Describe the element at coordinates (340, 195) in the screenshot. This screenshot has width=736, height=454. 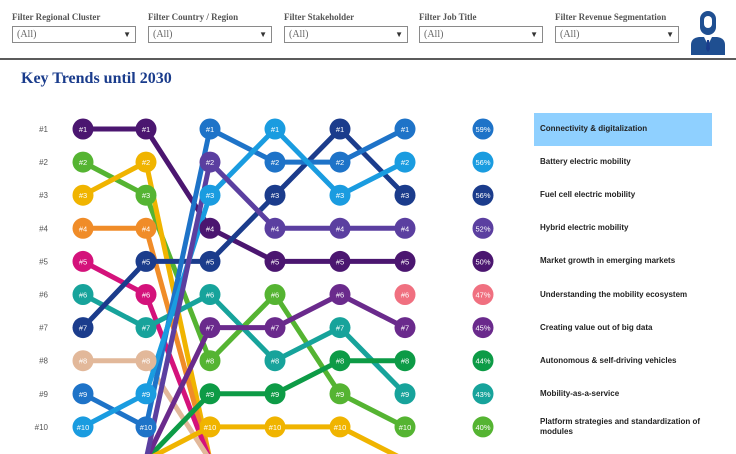
I see `rank-dot-label: #3` at that location.